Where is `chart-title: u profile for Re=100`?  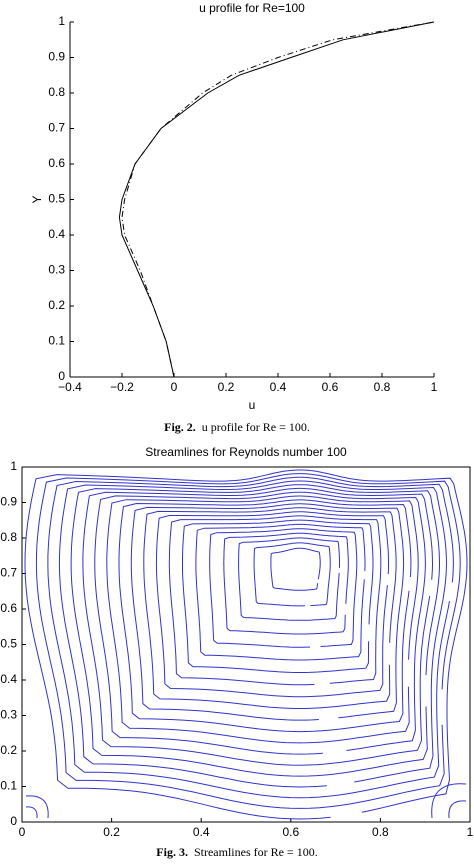 chart-title: u profile for Re=100 is located at coordinates (252, 8).